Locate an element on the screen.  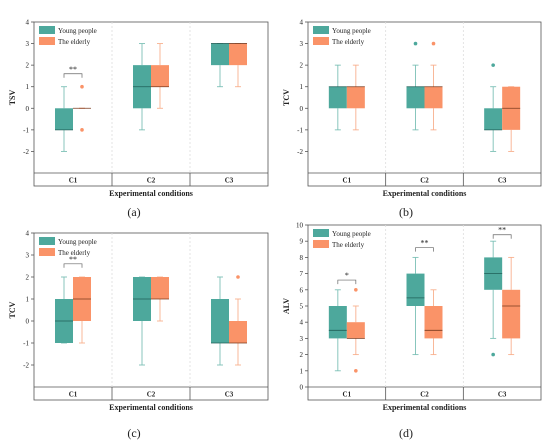
y-axis-title: TCV is located at coordinates (286, 97).